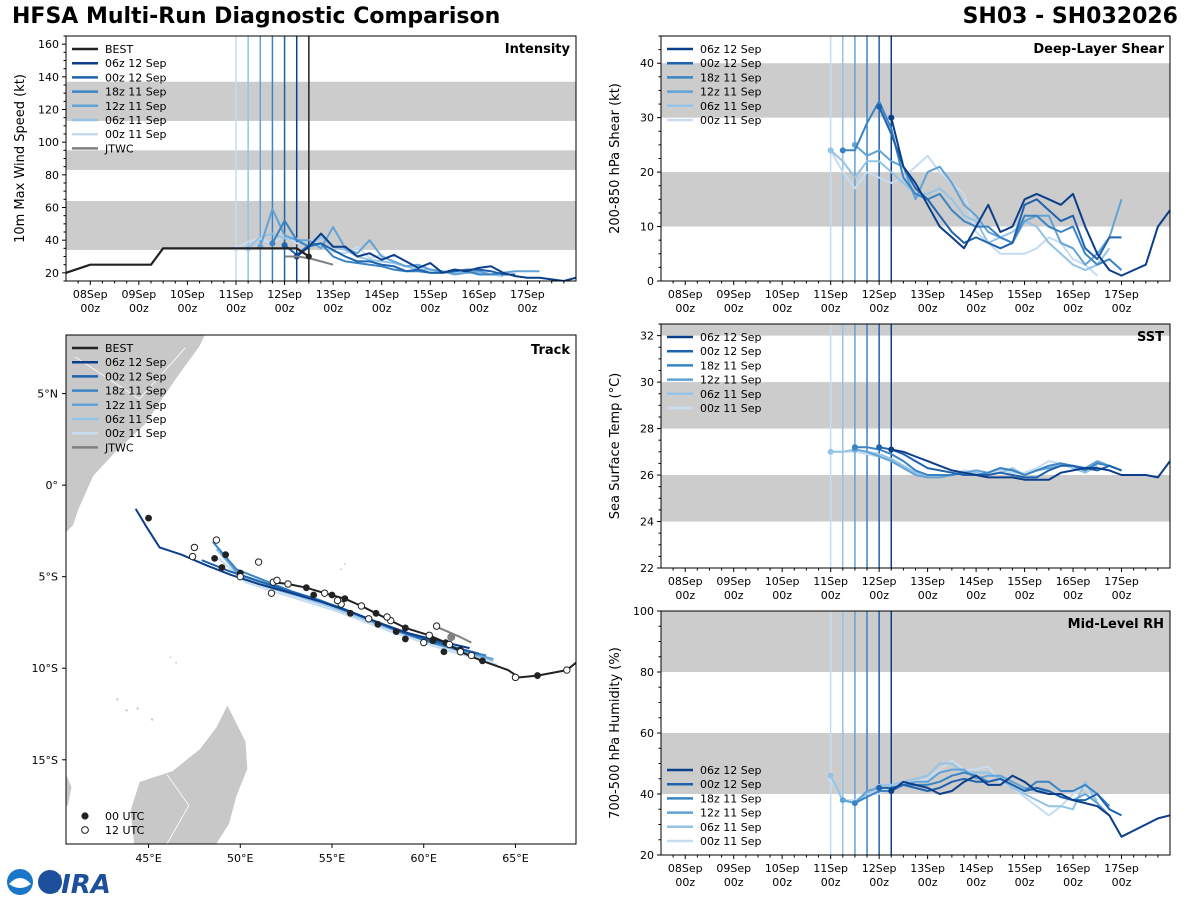 The width and height of the screenshot is (1200, 900). Describe the element at coordinates (1024, 294) in the screenshot. I see `x-tick-label-date: 15Sep` at that location.